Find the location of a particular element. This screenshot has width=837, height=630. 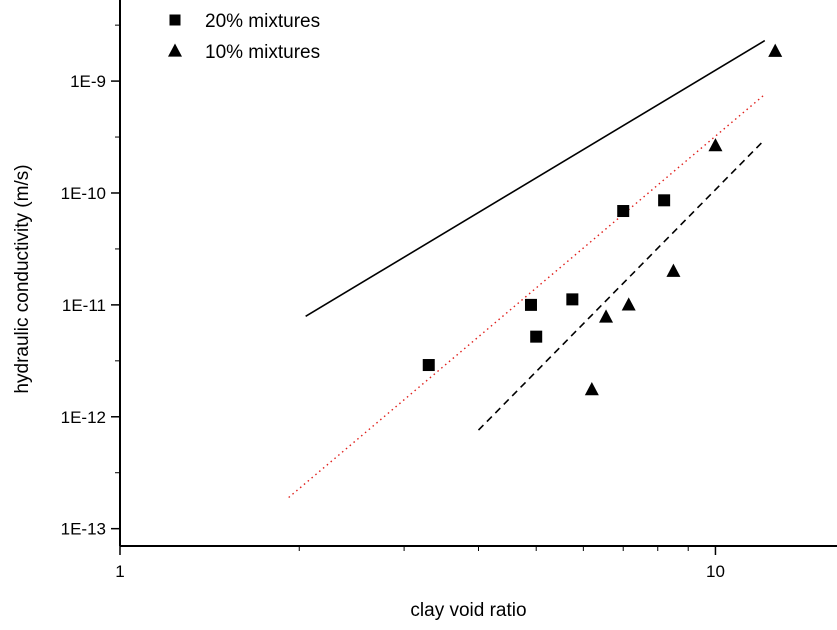

x-tick-label: 10 is located at coordinates (715, 571).